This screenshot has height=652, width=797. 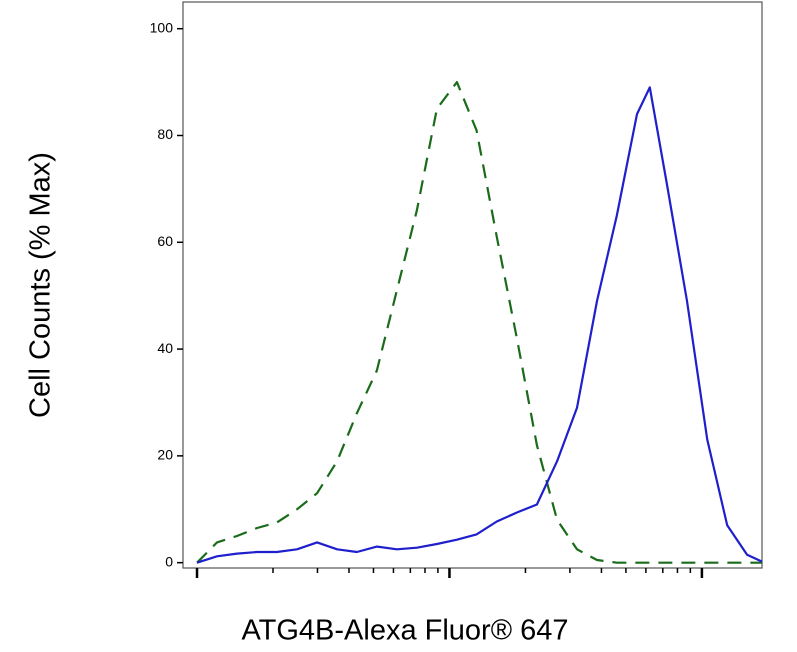 I want to click on y-tick-label: 20, so click(x=165, y=455).